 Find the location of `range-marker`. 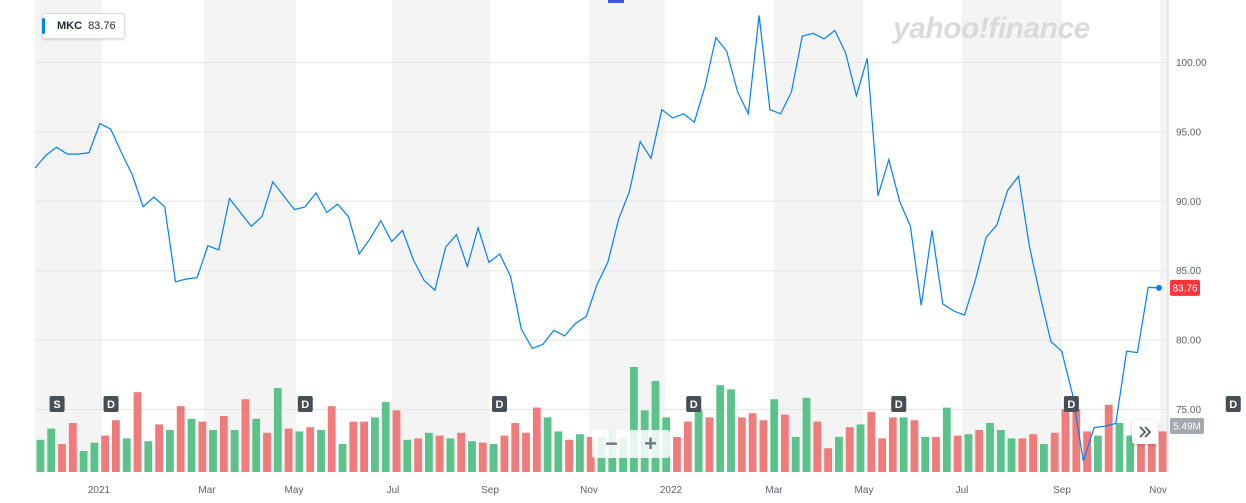

range-marker is located at coordinates (616, 1).